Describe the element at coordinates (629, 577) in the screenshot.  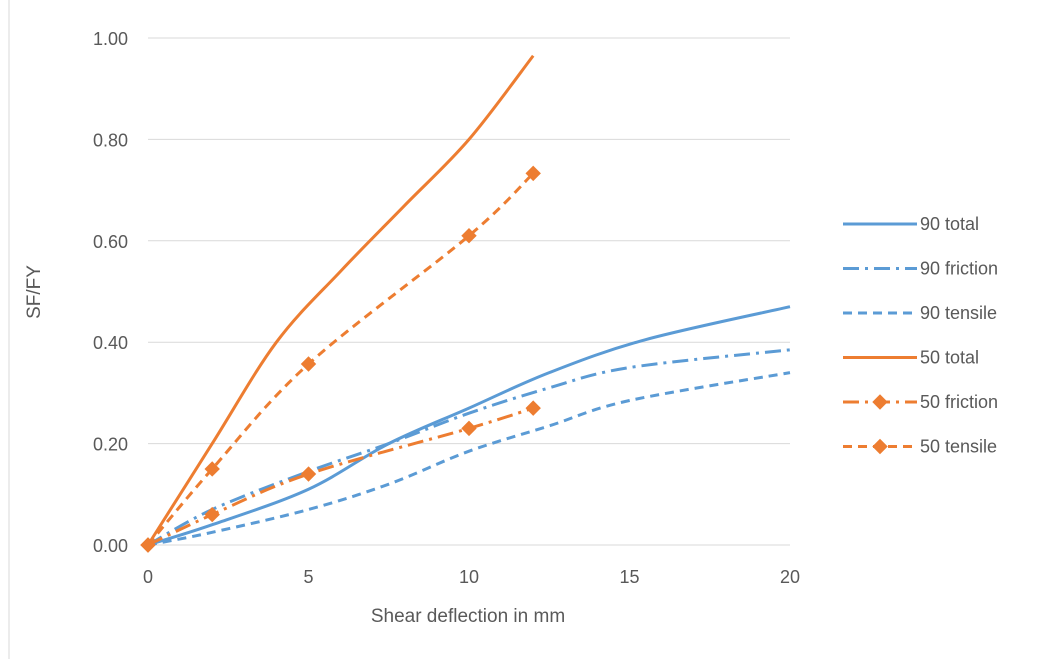
I see `x-tick-label: 15` at that location.